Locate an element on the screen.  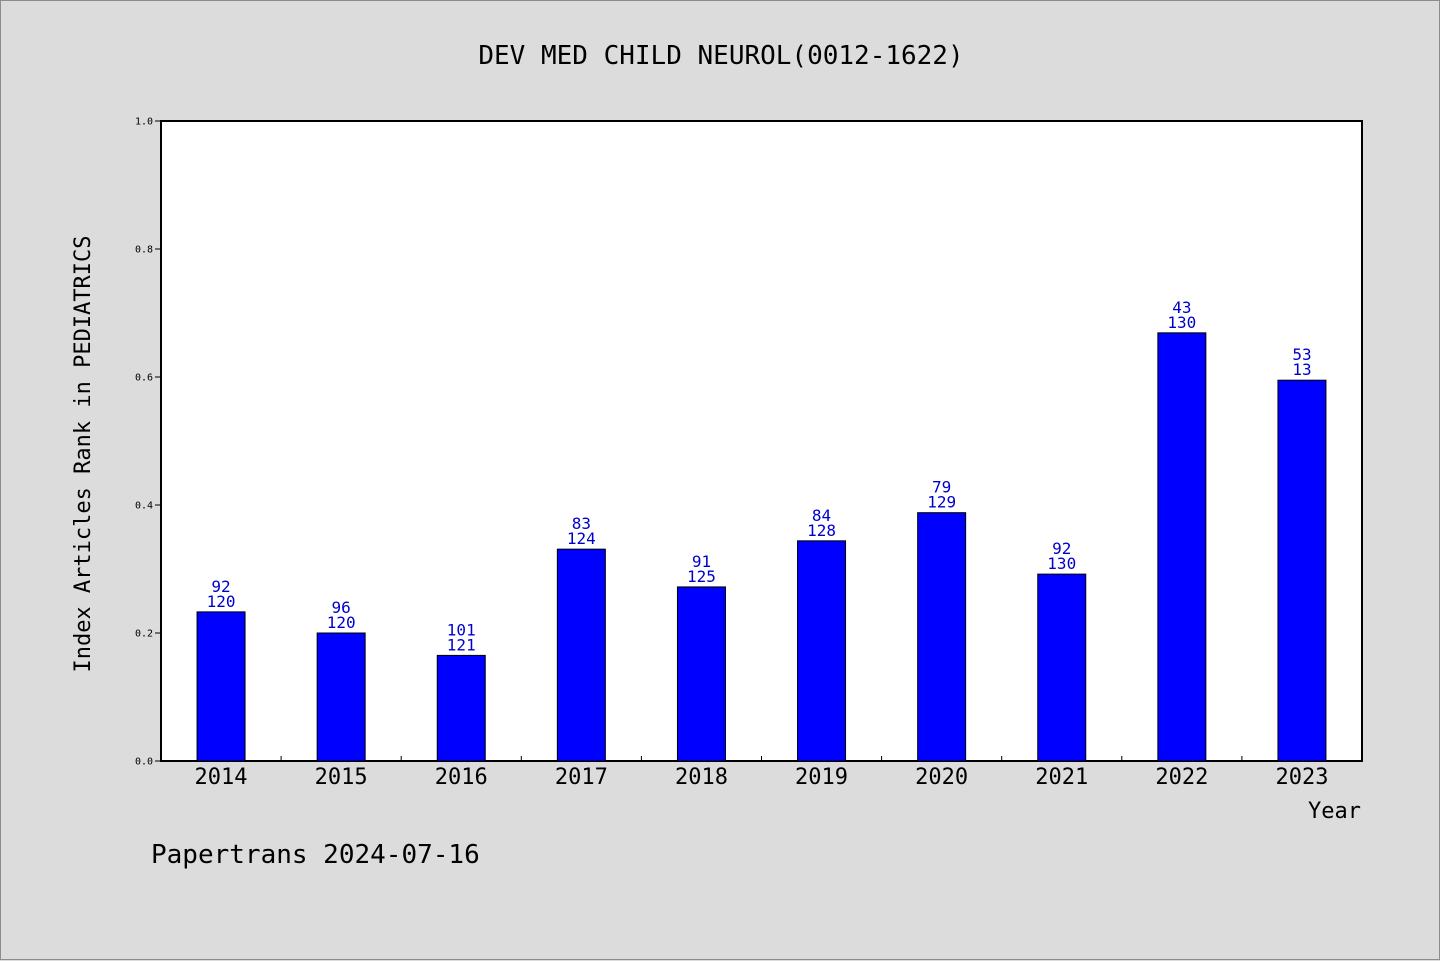
x-tick-label: 2020 is located at coordinates (941, 777).